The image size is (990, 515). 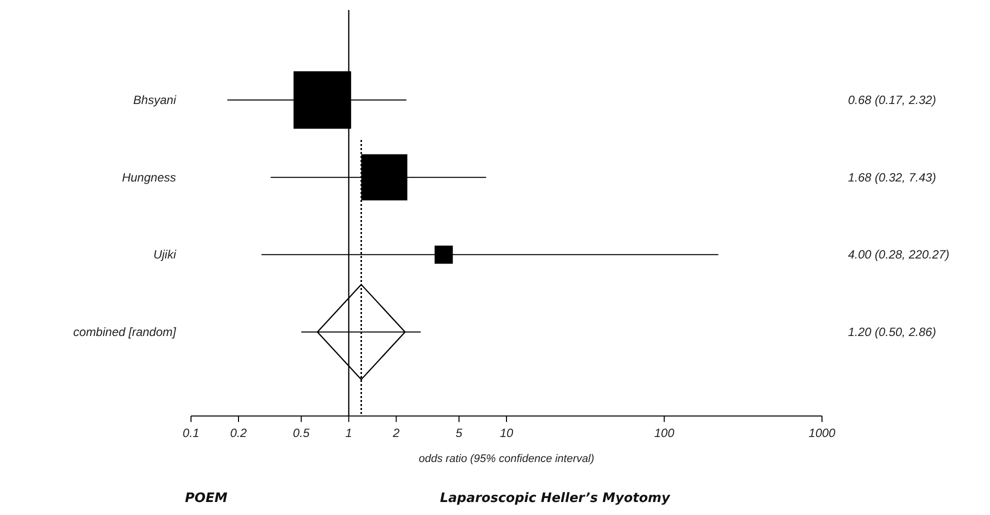 I want to click on x-tick-label: 10, so click(x=507, y=433).